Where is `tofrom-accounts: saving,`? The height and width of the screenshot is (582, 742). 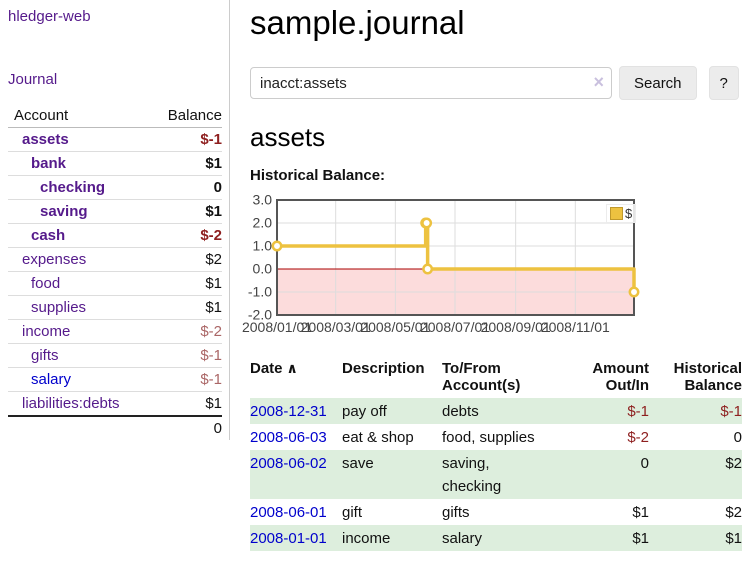 tofrom-accounts: saving, is located at coordinates (466, 463).